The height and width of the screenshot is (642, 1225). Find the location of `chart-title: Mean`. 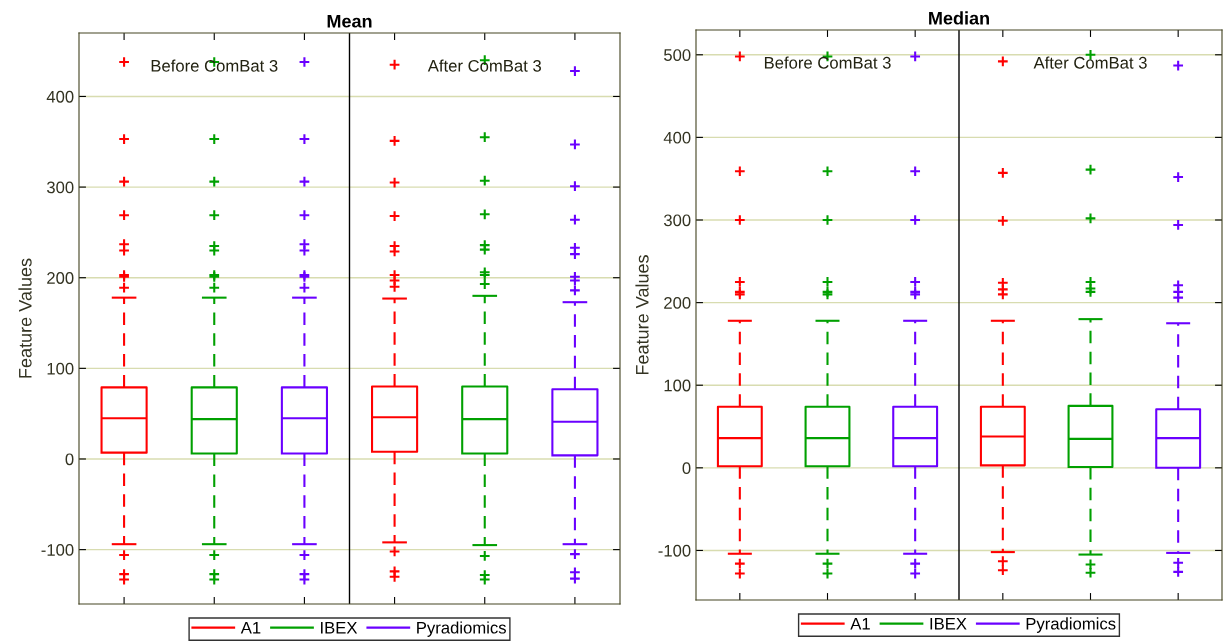

chart-title: Mean is located at coordinates (349, 21).